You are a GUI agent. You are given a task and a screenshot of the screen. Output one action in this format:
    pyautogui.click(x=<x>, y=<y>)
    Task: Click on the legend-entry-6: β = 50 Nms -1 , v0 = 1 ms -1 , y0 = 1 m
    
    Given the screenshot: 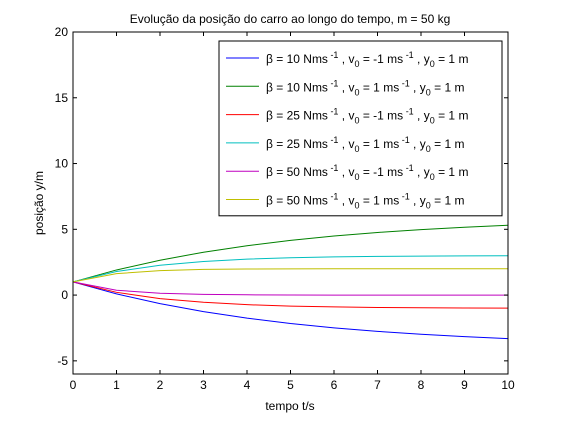 What is the action you would take?
    pyautogui.click(x=345, y=201)
    